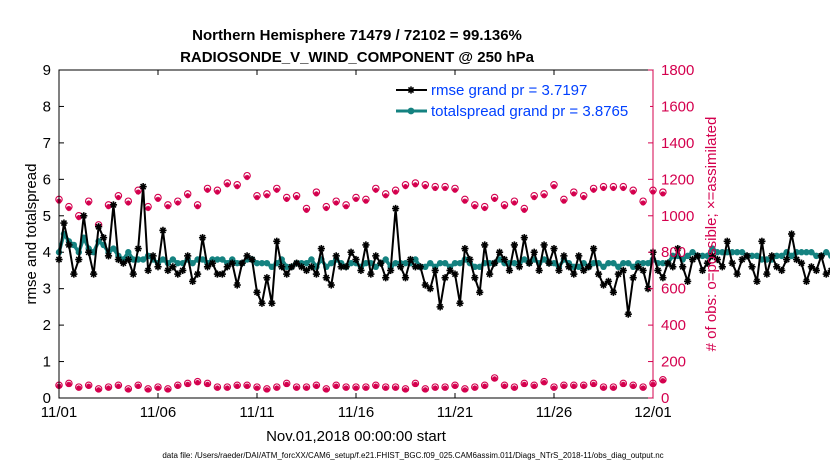 This screenshot has height=470, width=830. I want to click on y-left-tick-label: 4, so click(47, 252).